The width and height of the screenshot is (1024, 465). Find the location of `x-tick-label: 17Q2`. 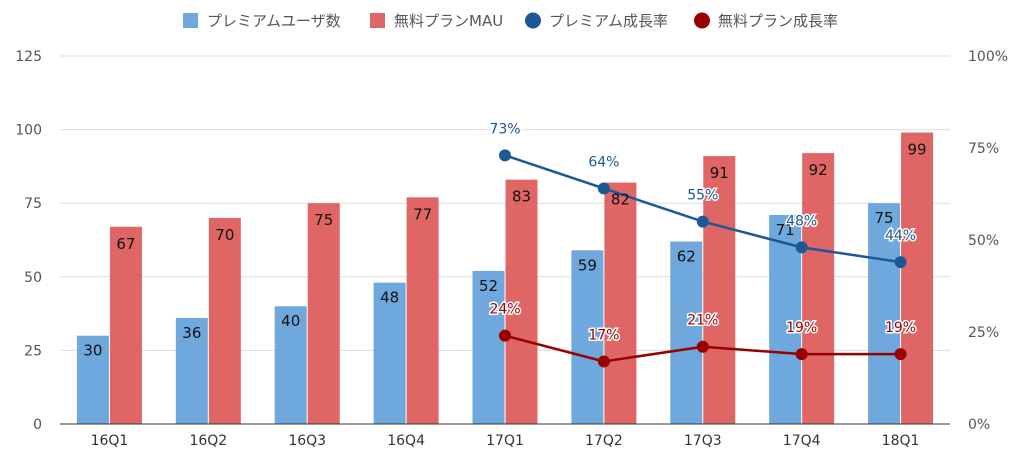

x-tick-label: 17Q2 is located at coordinates (604, 441).